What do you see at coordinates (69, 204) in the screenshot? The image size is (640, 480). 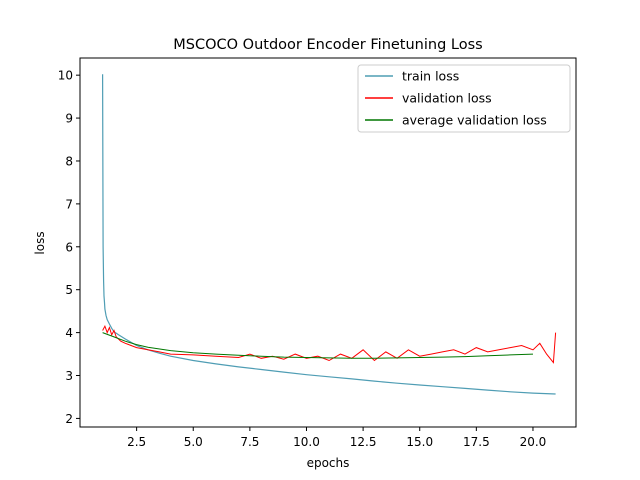 I see `y-tick-label: 7` at bounding box center [69, 204].